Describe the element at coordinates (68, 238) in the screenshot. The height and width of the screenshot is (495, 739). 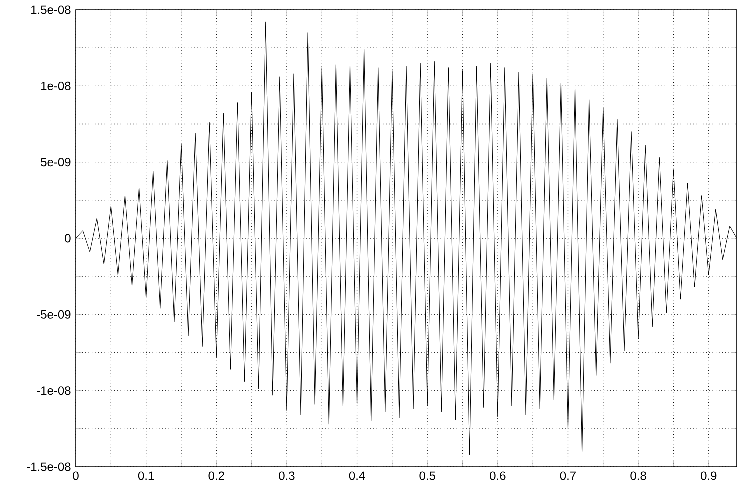
I see `y-tick-label: 0` at that location.